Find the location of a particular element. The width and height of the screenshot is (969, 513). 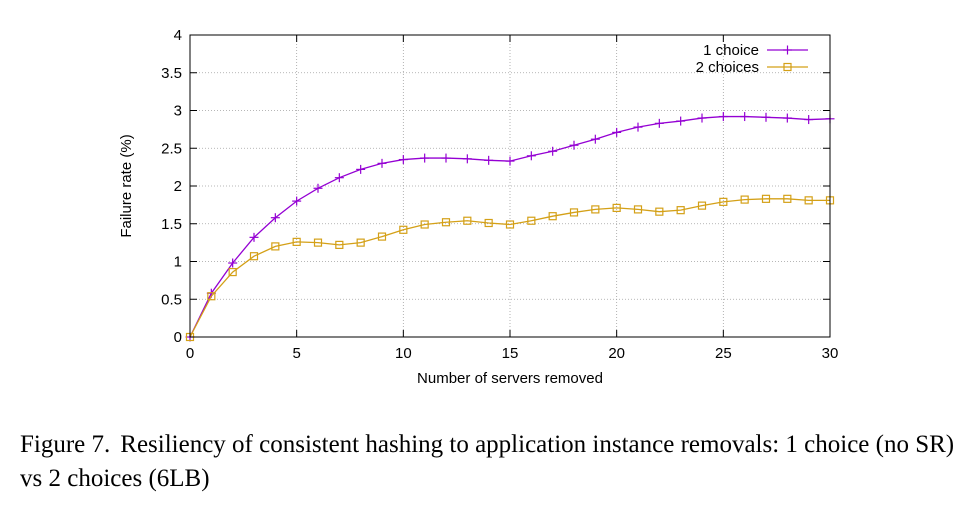

y-tick-label: 2 is located at coordinates (178, 186).